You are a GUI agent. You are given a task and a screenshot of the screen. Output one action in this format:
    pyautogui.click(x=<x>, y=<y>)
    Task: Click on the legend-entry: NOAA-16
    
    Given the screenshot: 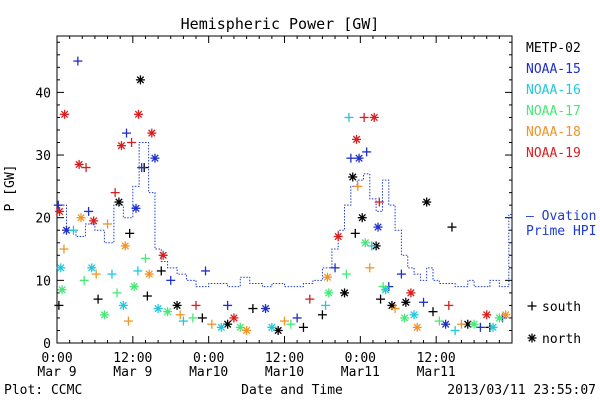 What is the action you would take?
    pyautogui.click(x=553, y=90)
    